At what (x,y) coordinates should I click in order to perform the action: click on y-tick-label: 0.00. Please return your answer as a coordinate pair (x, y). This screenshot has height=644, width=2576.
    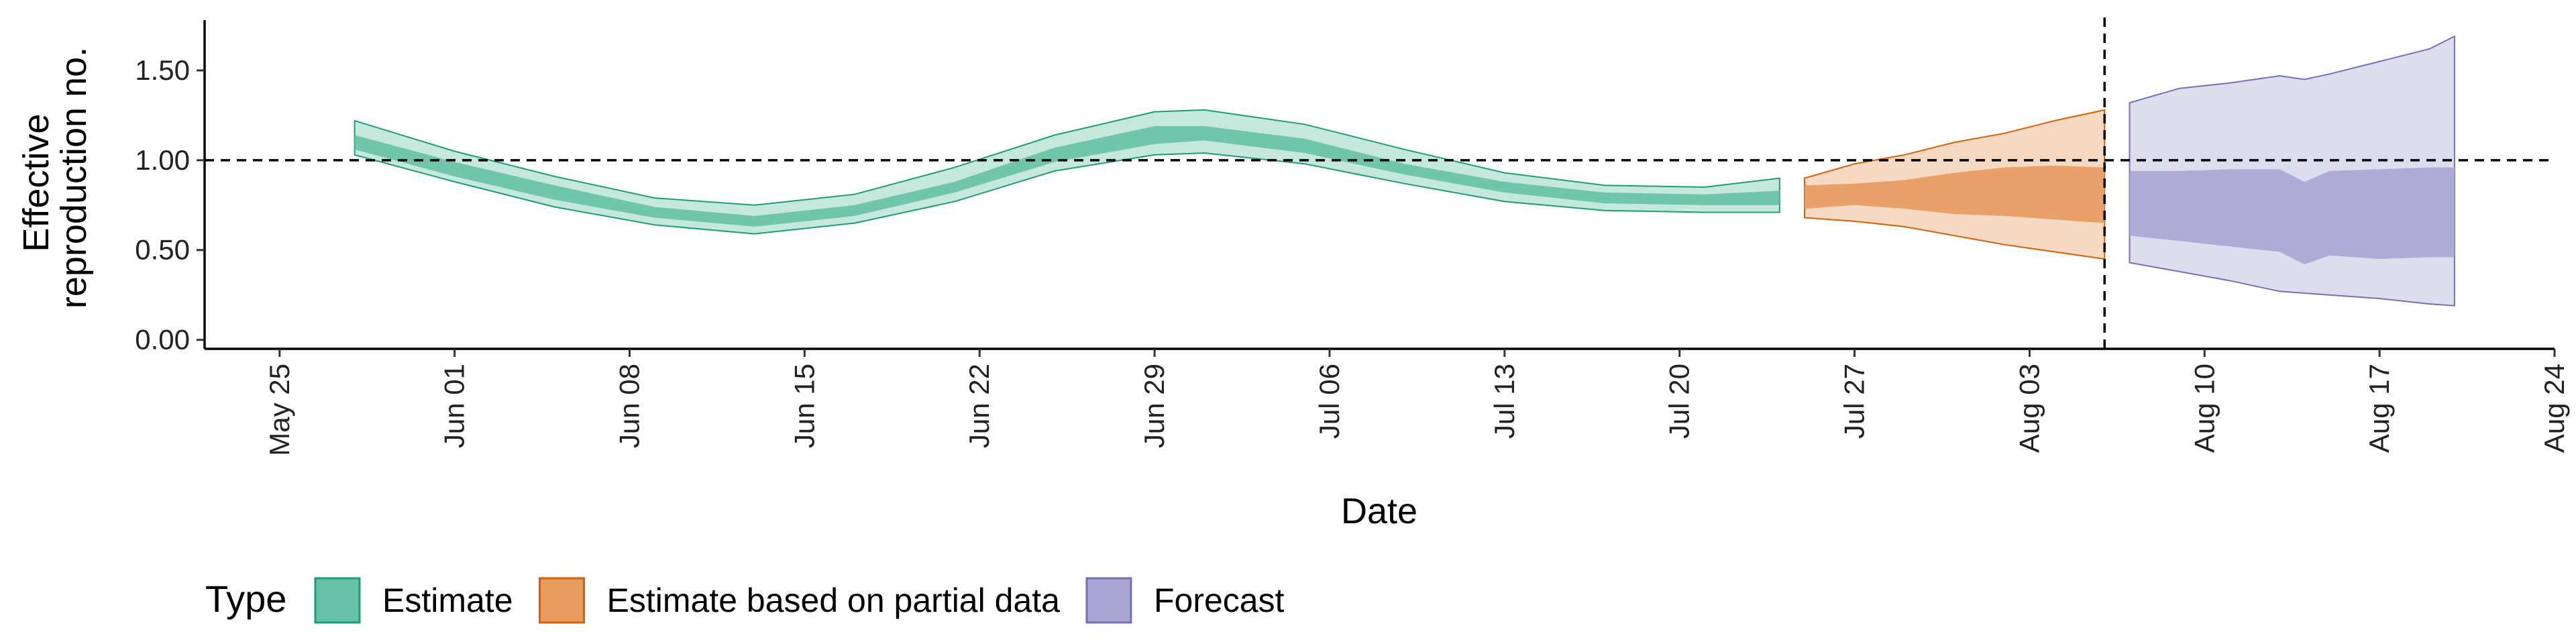
    Looking at the image, I should click on (162, 340).